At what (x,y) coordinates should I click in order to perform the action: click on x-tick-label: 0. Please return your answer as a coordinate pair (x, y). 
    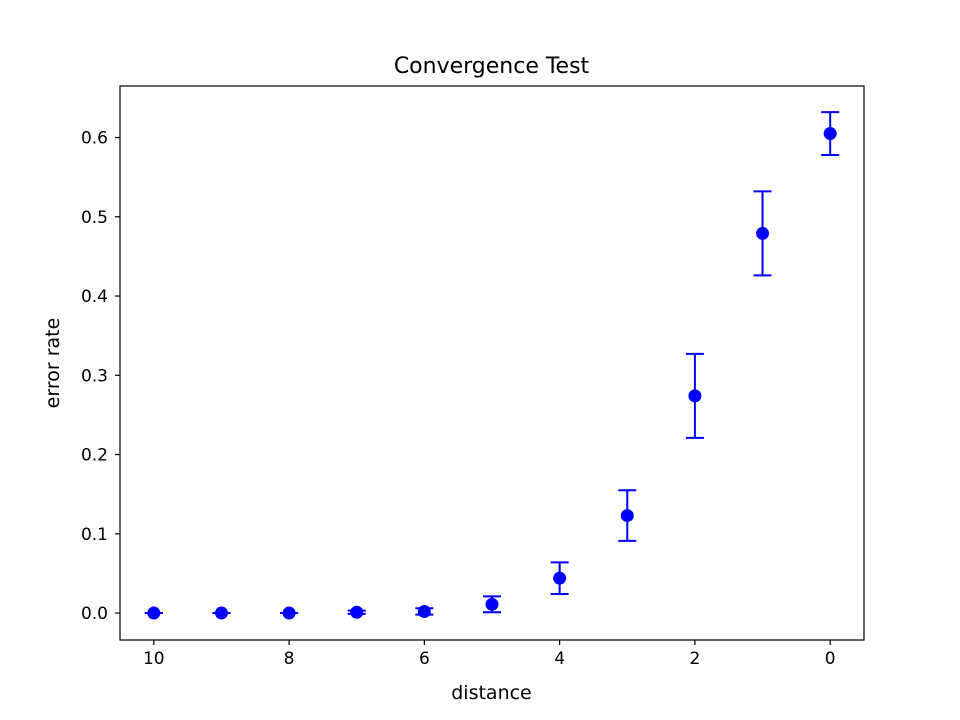
    Looking at the image, I should click on (830, 659).